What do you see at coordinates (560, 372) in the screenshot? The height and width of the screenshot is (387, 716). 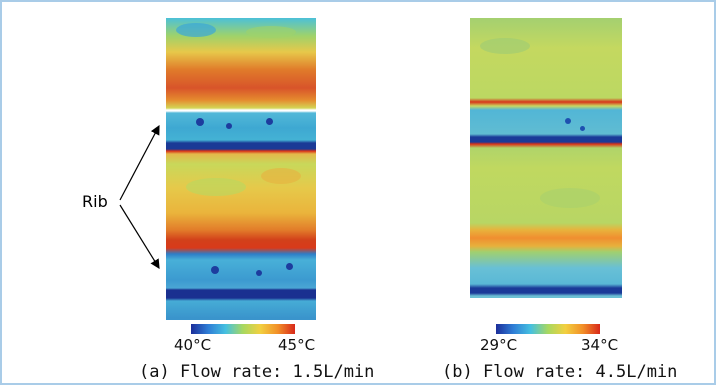 I see `caption-b: (b) Flow rate: 4.5L/min` at bounding box center [560, 372].